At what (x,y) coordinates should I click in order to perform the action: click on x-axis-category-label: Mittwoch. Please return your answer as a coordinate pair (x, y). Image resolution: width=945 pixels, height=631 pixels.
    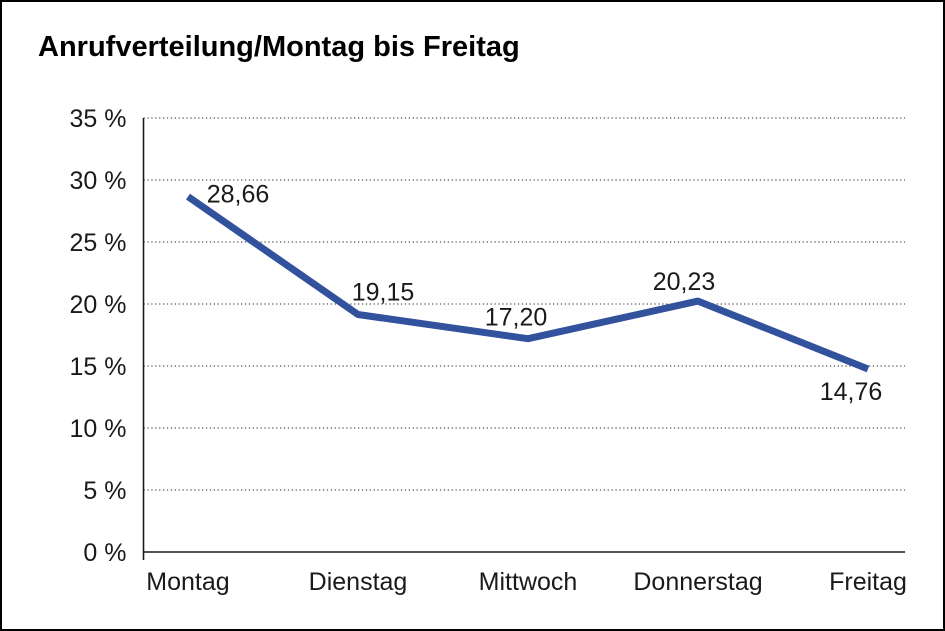
    Looking at the image, I should click on (528, 582).